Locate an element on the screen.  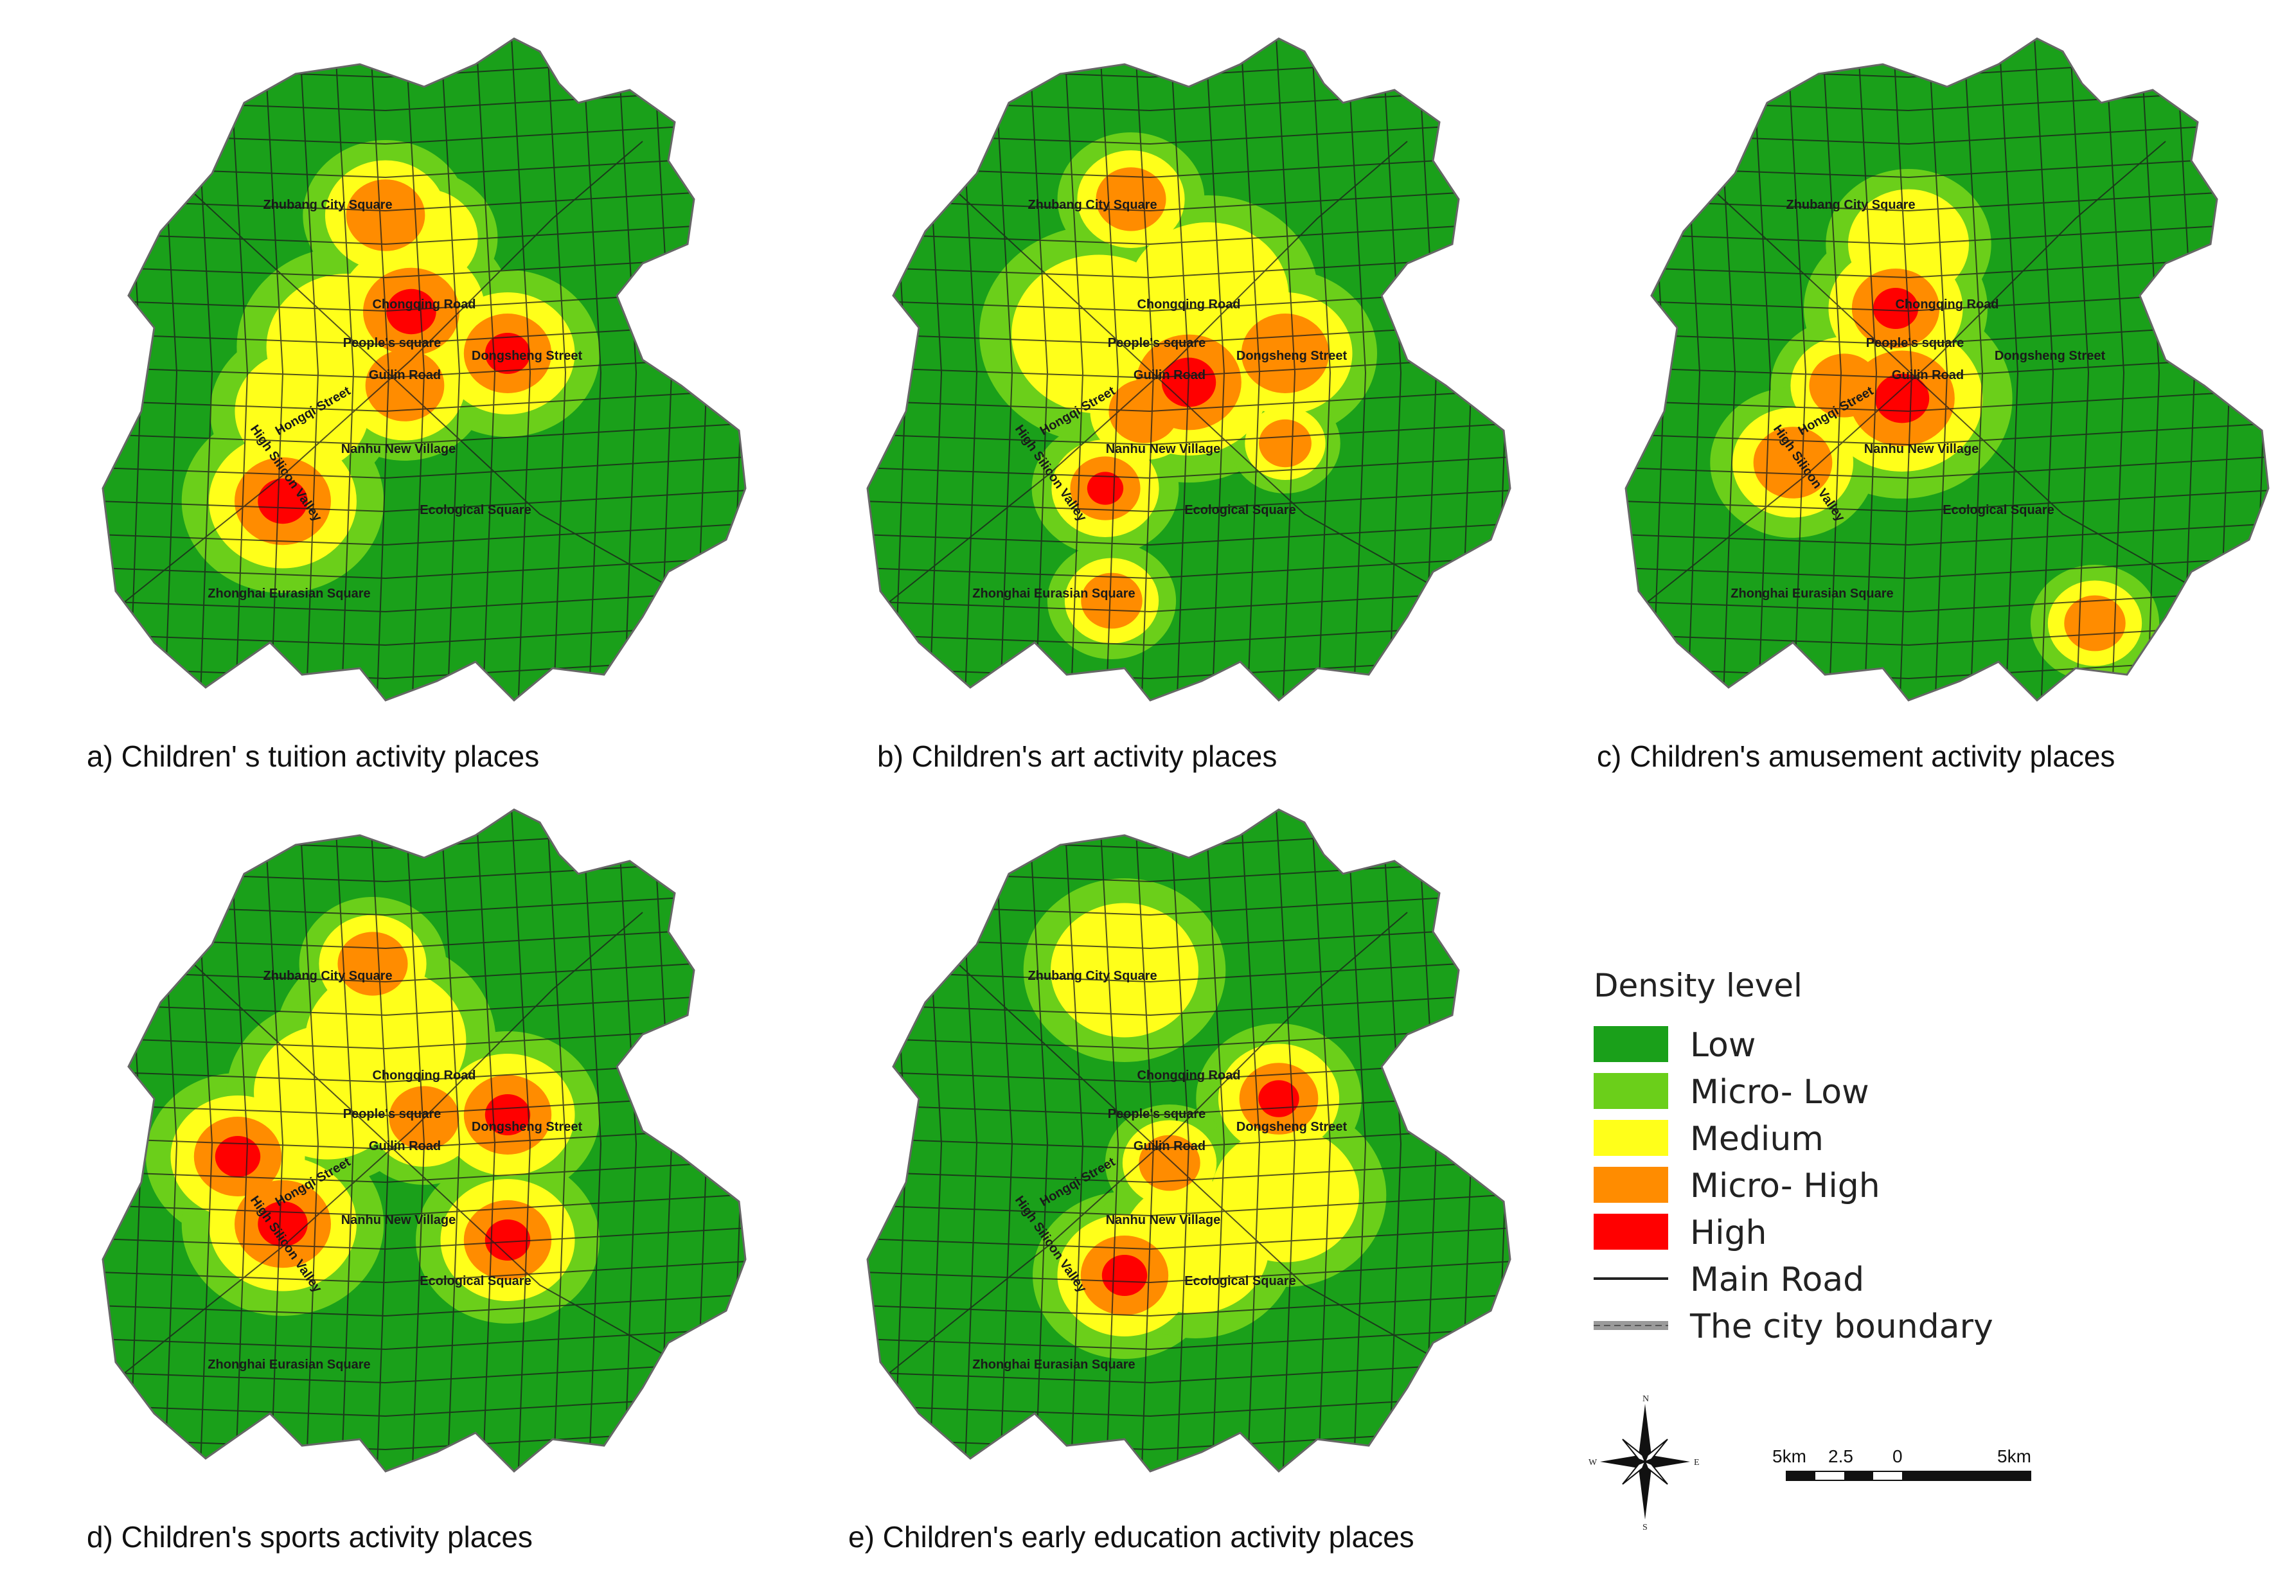
panel-caption: a) Children' s tuition activity places is located at coordinates (313, 756).